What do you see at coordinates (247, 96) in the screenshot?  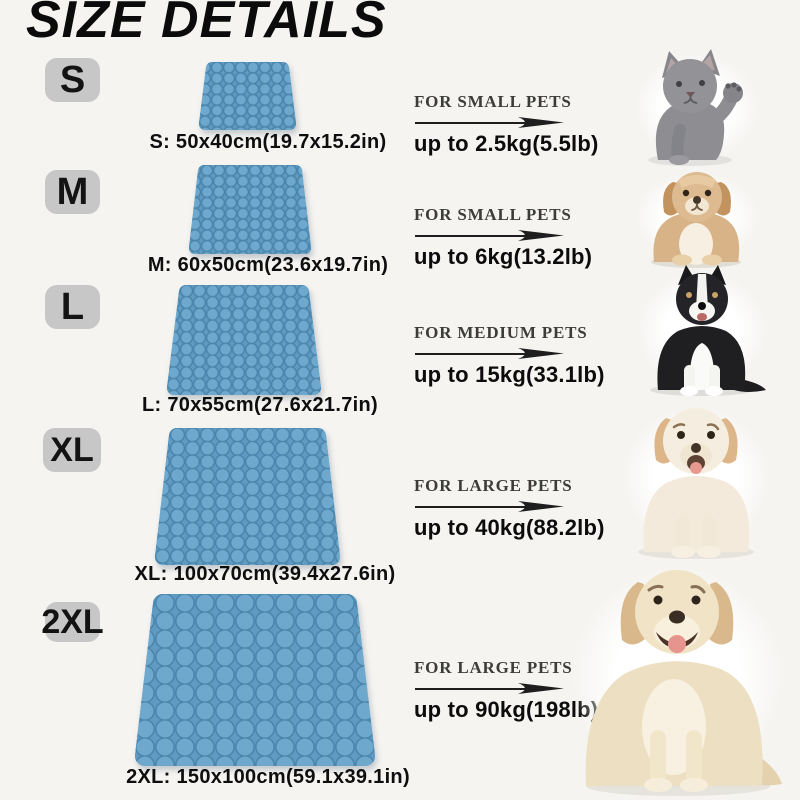 I see `cooling-mat-s` at bounding box center [247, 96].